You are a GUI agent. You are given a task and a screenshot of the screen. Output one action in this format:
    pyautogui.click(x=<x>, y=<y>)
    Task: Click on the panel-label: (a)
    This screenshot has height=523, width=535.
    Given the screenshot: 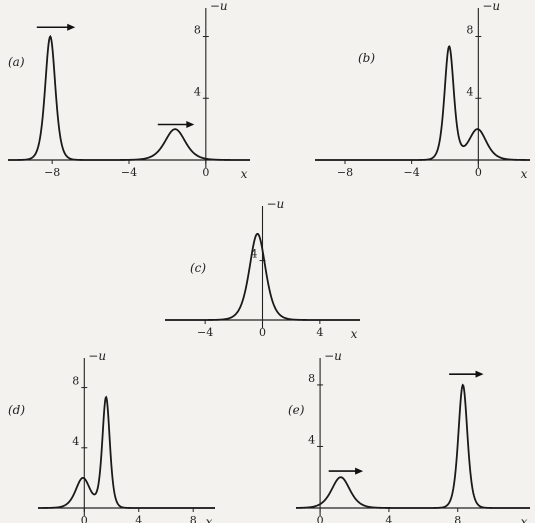 What is the action you would take?
    pyautogui.click(x=16, y=62)
    